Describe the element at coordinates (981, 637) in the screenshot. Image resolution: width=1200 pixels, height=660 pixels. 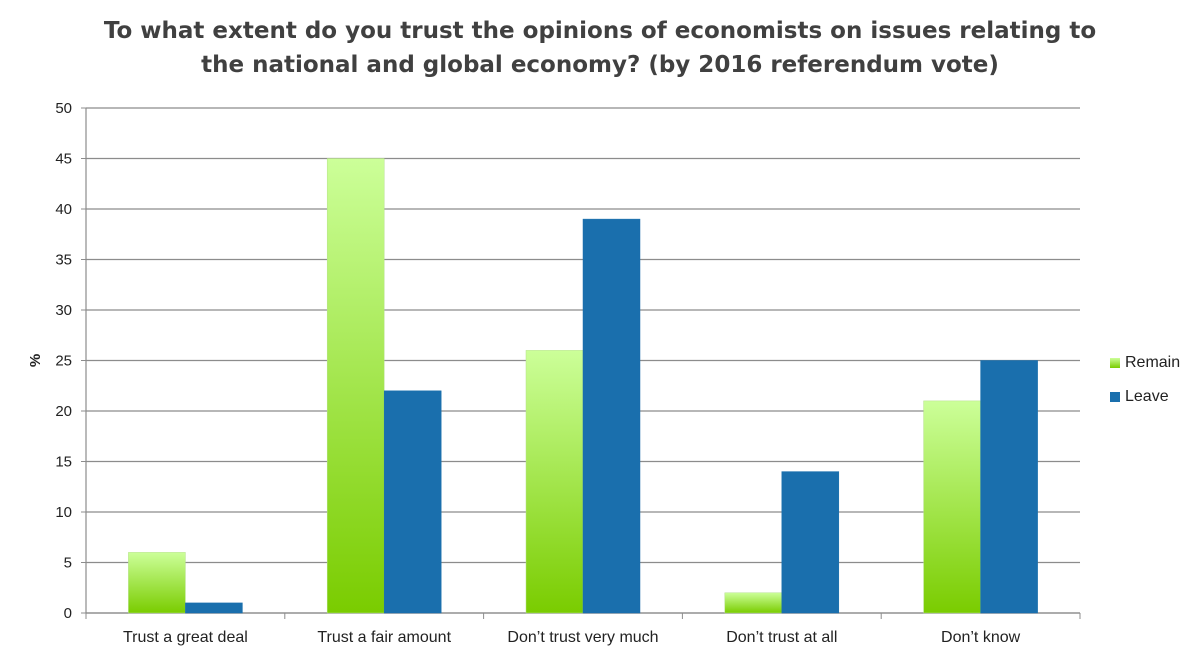
I see `x-category-label-4: Don’t know` at that location.